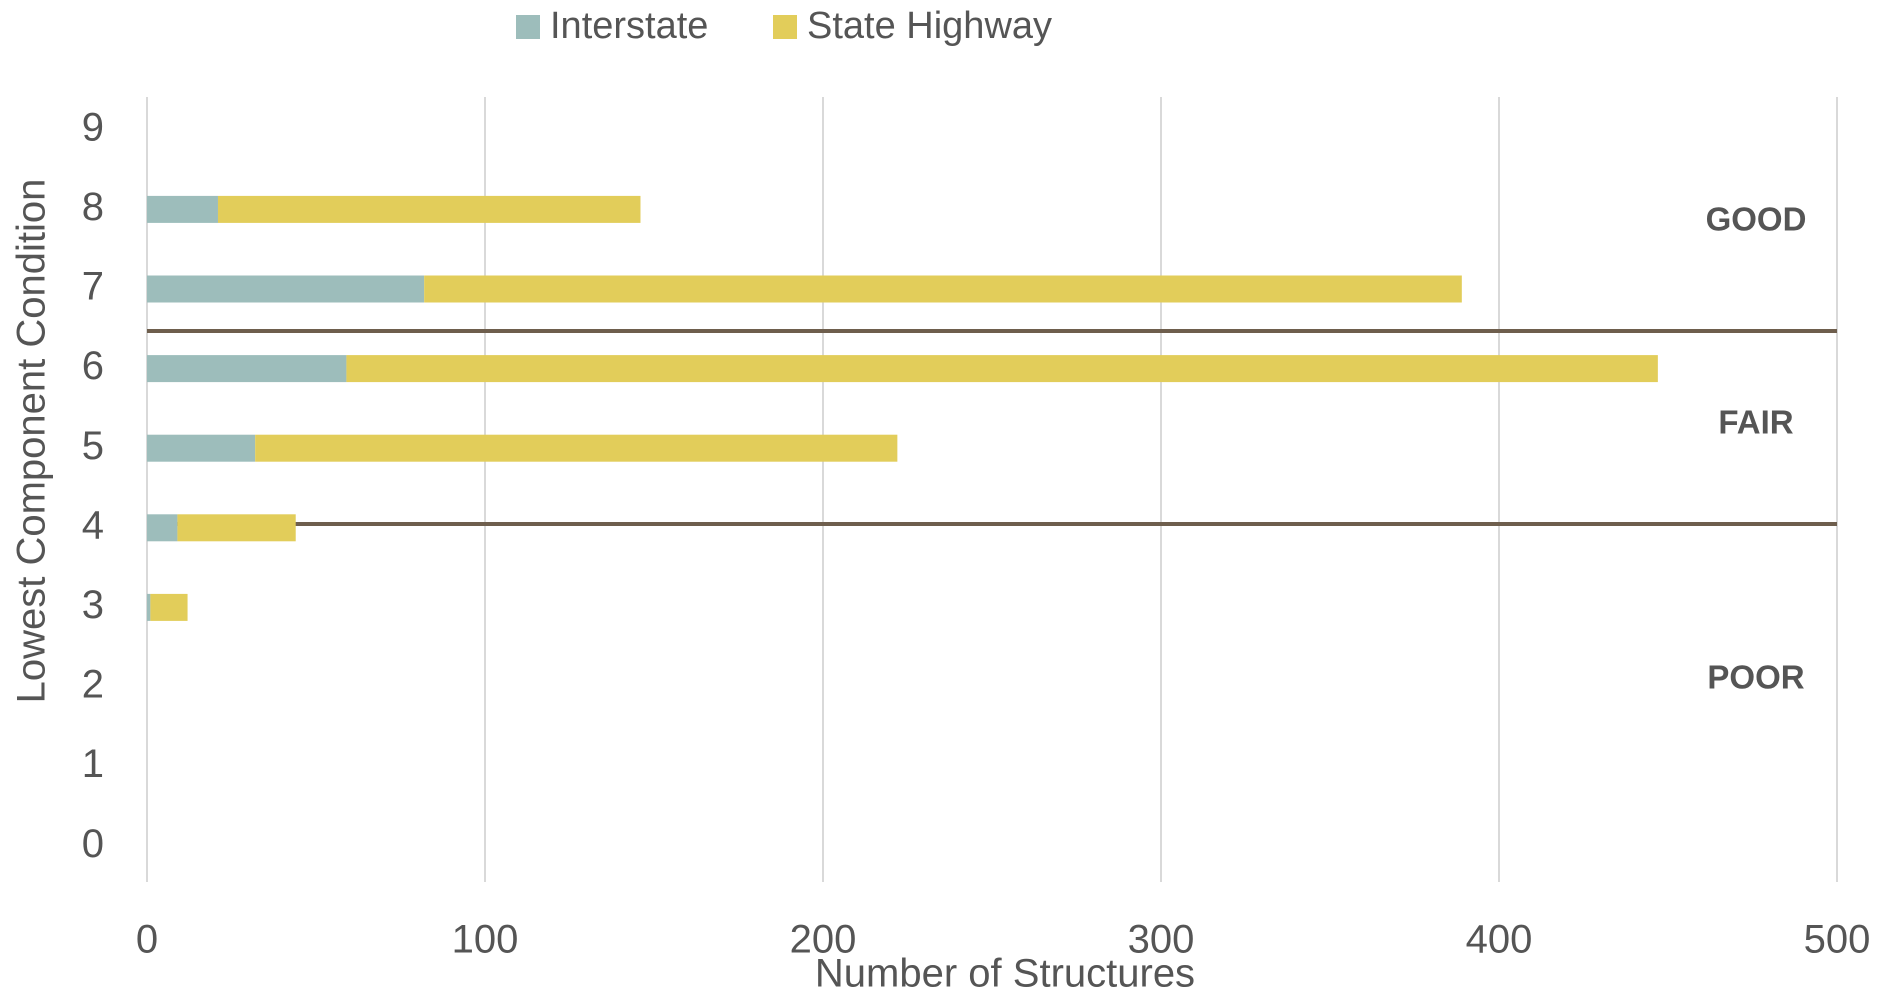 This screenshot has width=1885, height=995. I want to click on y-axis-title: Lowest Component Condition, so click(32, 441).